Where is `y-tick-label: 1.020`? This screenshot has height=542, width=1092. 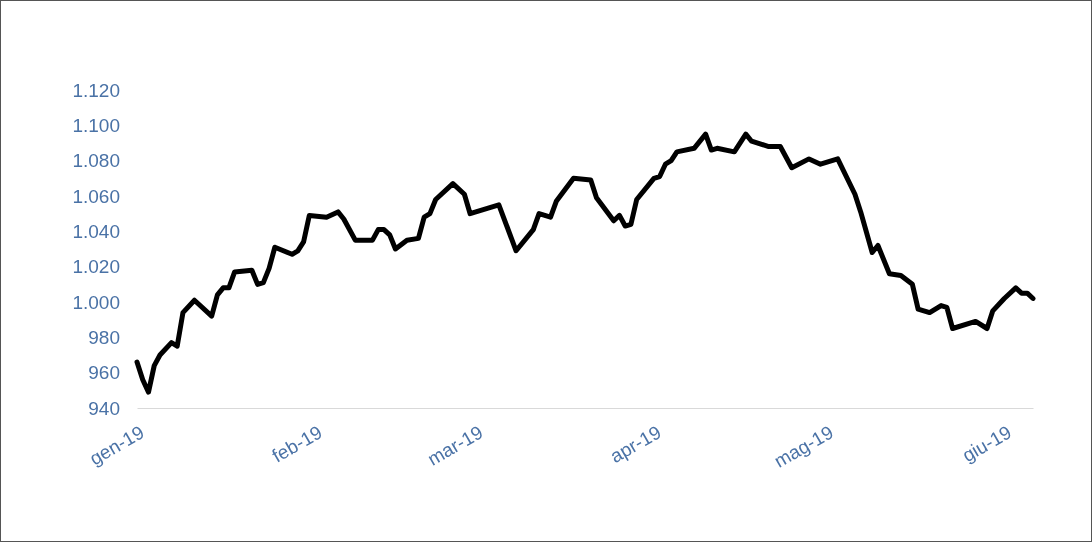
y-tick-label: 1.020 is located at coordinates (96, 267).